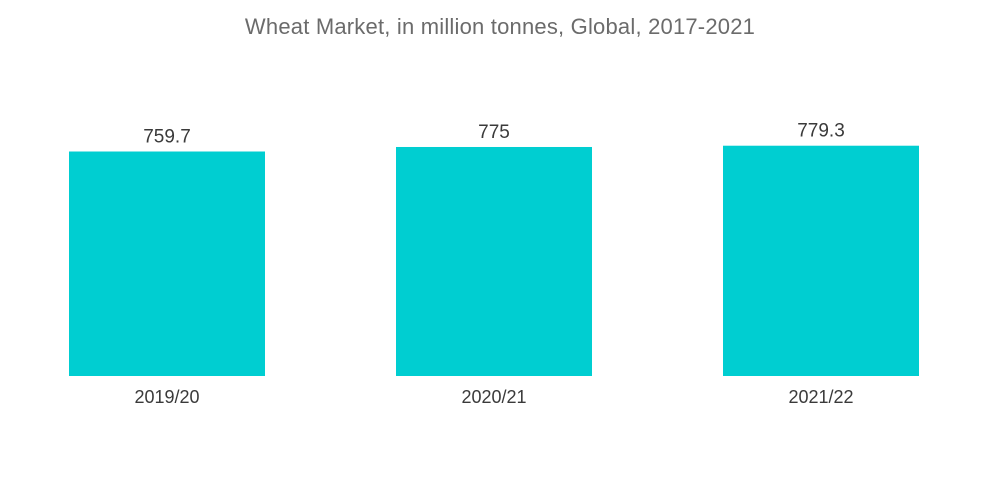 This screenshot has height=504, width=1000. What do you see at coordinates (820, 397) in the screenshot?
I see `x-tick-label-2021-22: 2021/22` at bounding box center [820, 397].